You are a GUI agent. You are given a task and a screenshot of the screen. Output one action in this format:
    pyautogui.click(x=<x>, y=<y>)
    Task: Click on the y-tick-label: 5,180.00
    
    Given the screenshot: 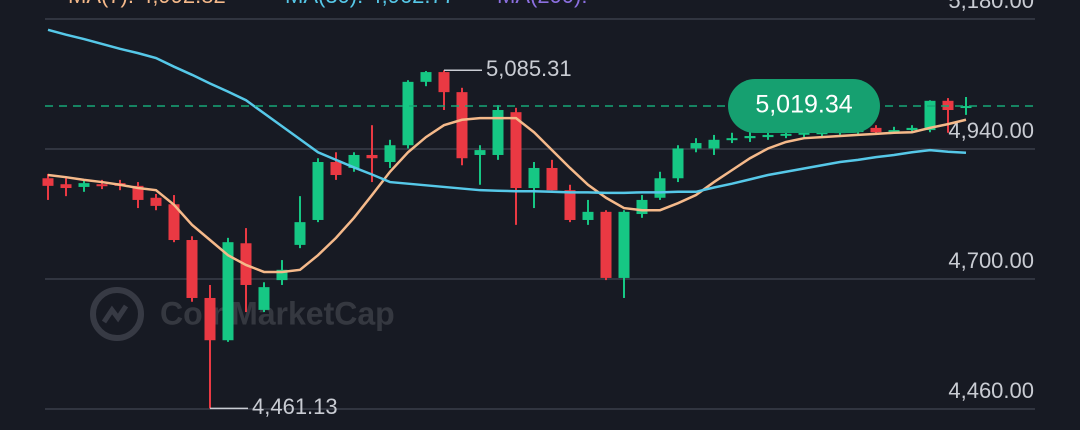 What is the action you would take?
    pyautogui.click(x=991, y=6)
    